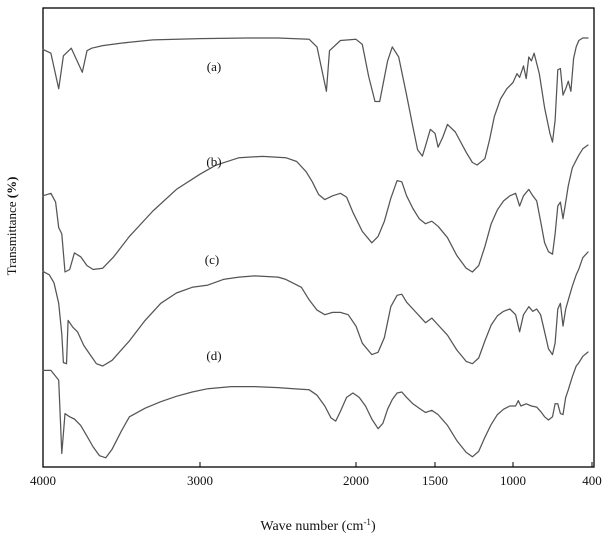 This screenshot has width=609, height=541. Describe the element at coordinates (367, 522) in the screenshot. I see `x-axis-label-superscript: -1` at that location.